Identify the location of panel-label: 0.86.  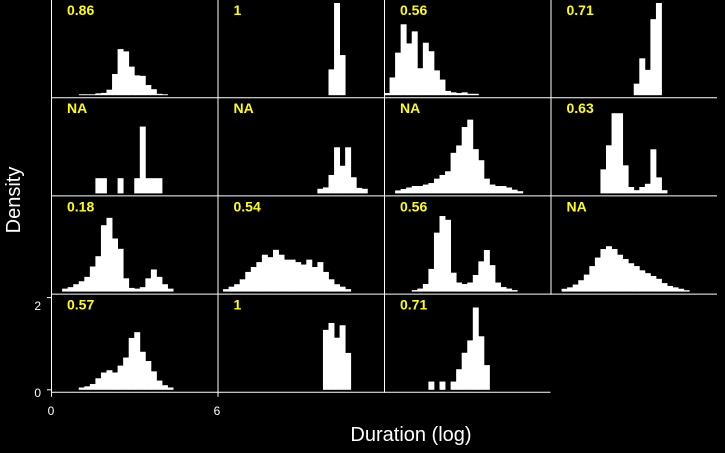
(80, 10).